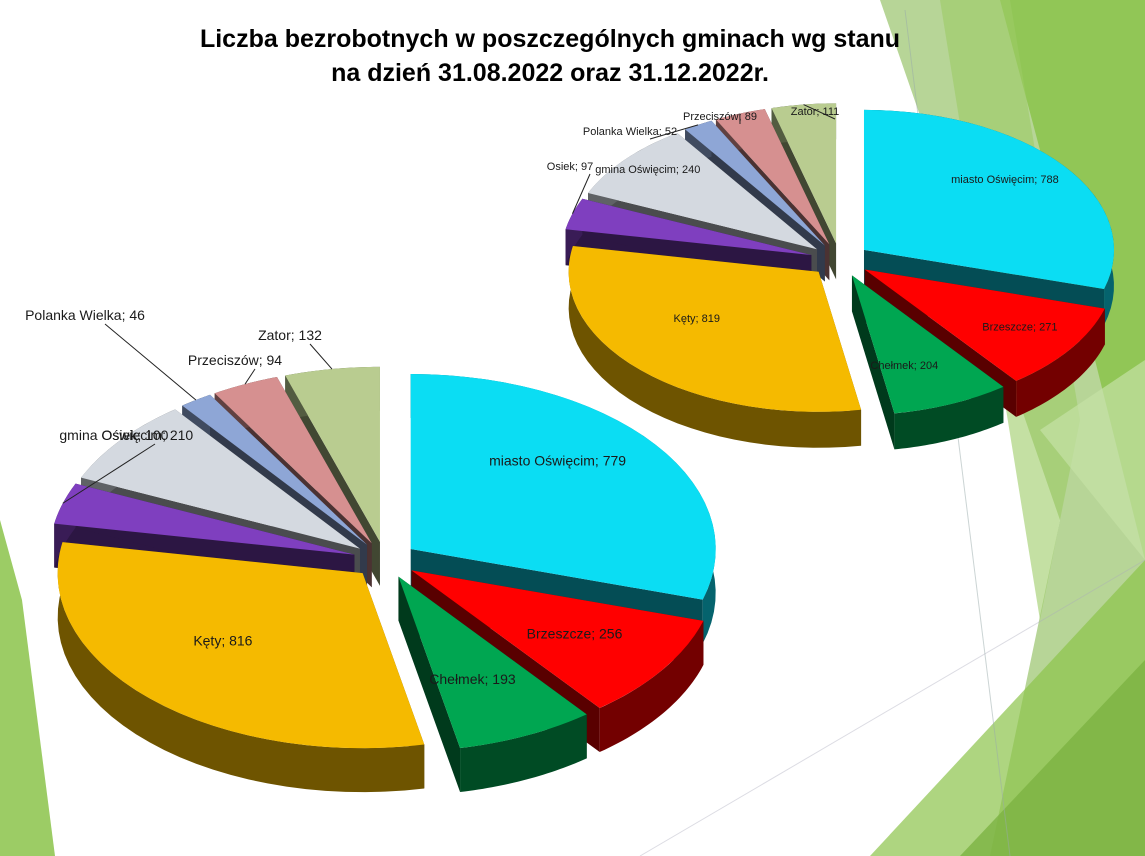 This screenshot has height=856, width=1145. What do you see at coordinates (697, 319) in the screenshot?
I see `data-label: Kęty; 819` at bounding box center [697, 319].